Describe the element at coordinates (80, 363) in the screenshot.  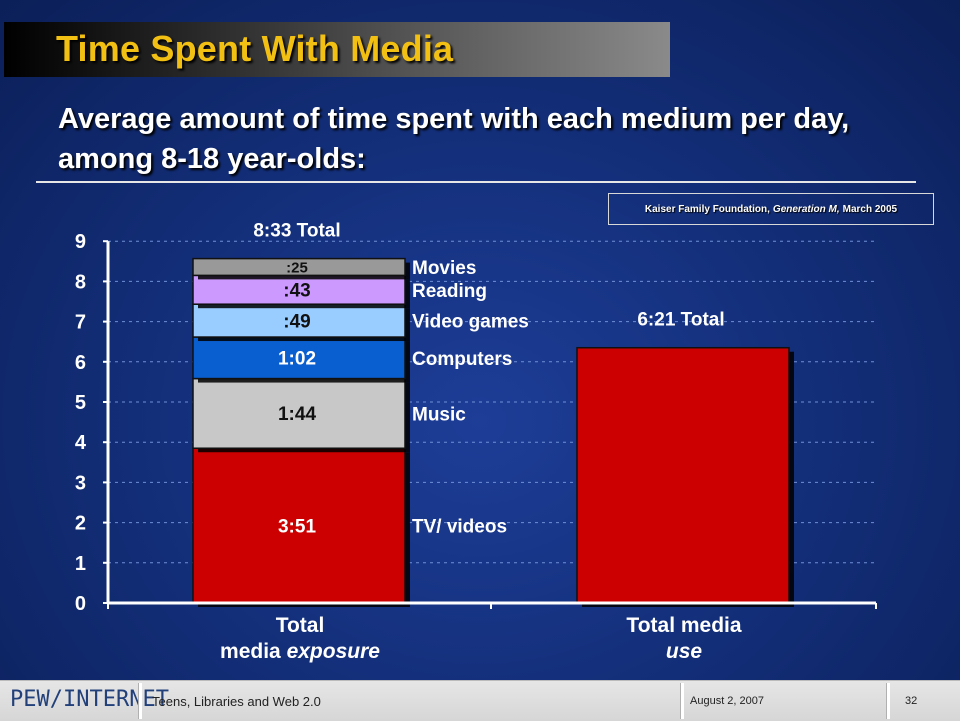
I see `y-tick-label: 6` at that location.